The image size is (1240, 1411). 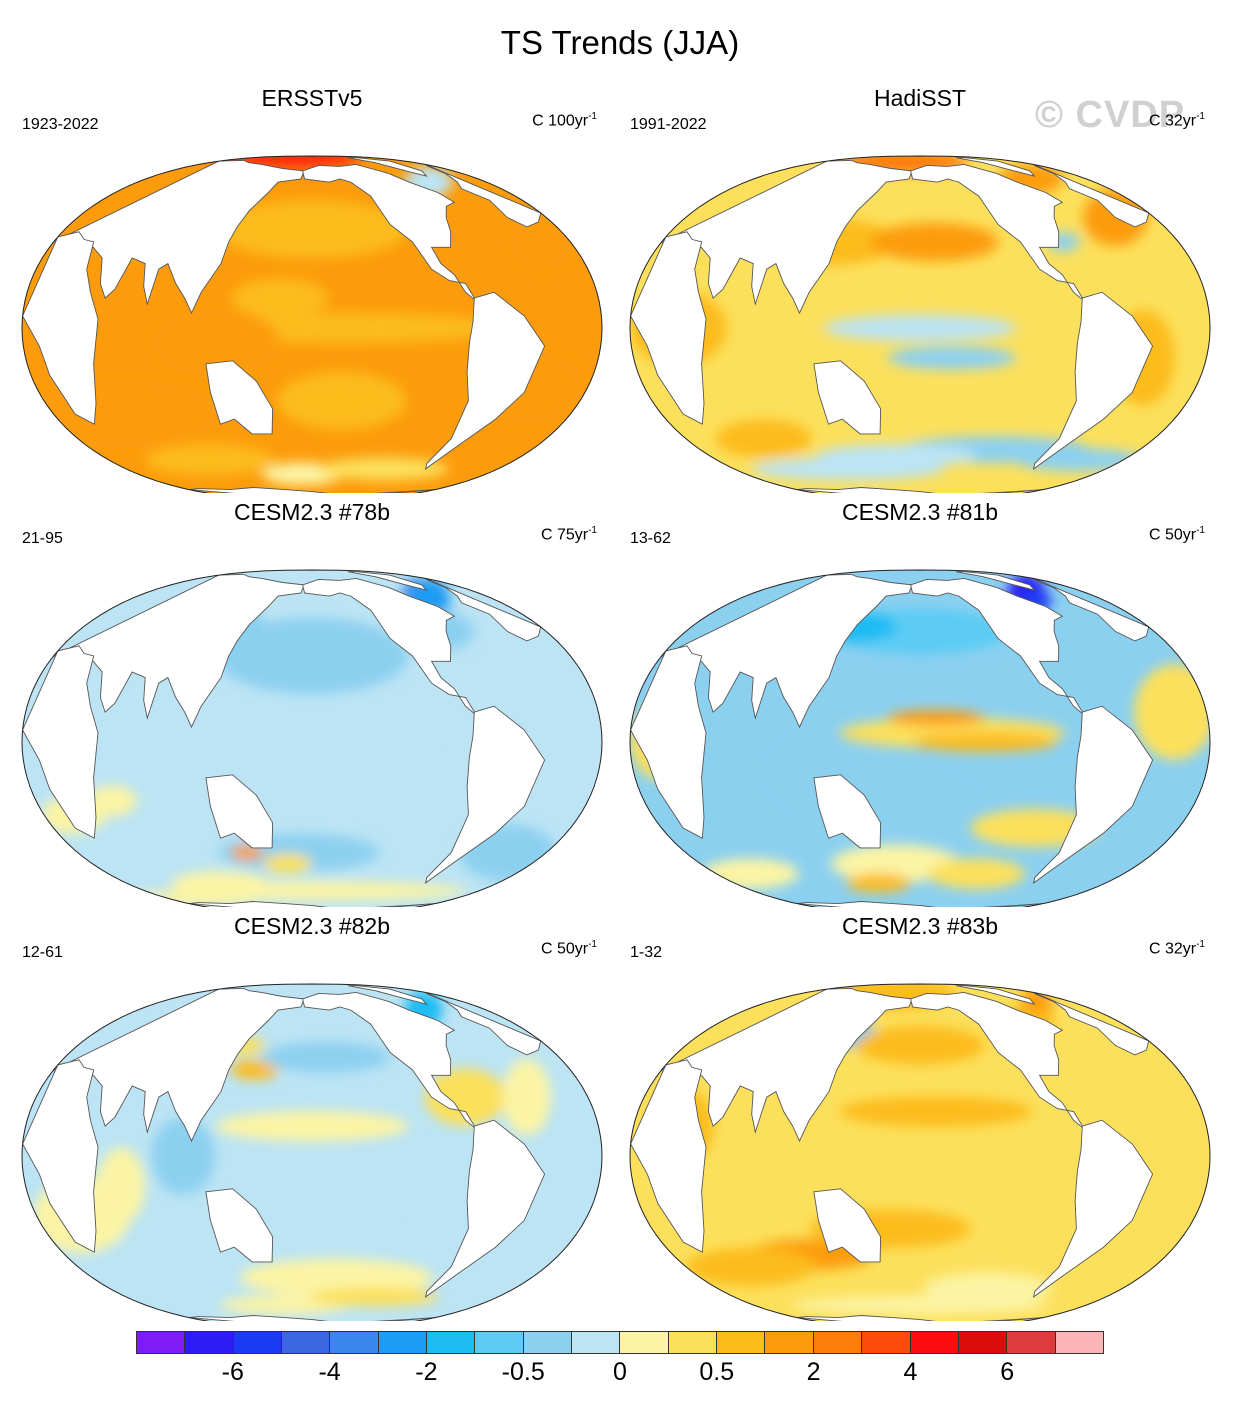 I want to click on panel-period: 12-61, so click(x=42, y=952).